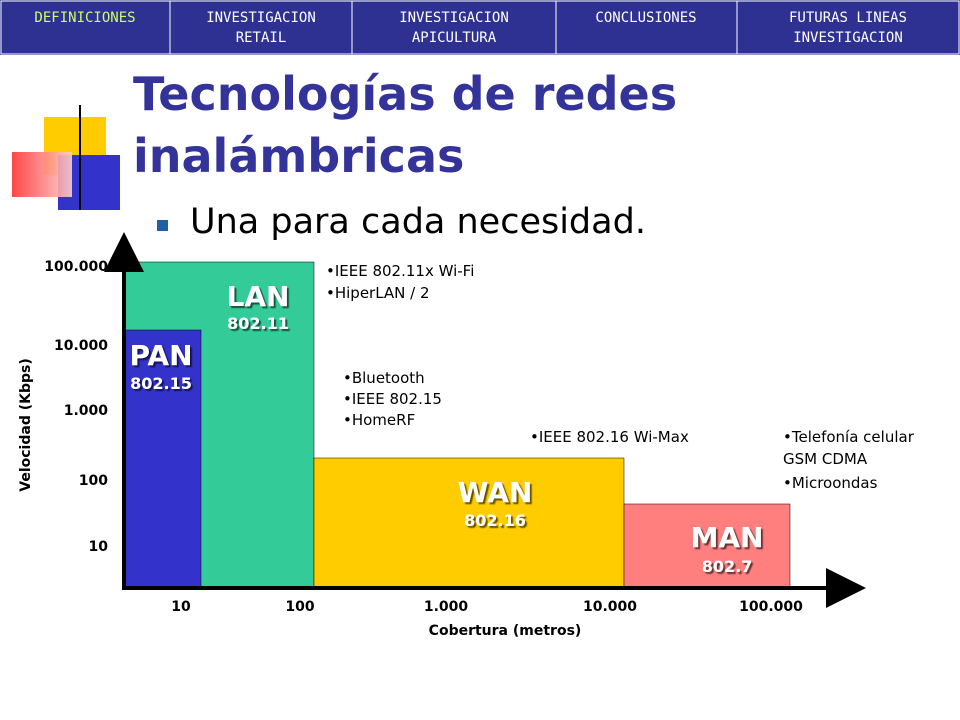  What do you see at coordinates (162, 225) in the screenshot?
I see `bullet-icon` at bounding box center [162, 225].